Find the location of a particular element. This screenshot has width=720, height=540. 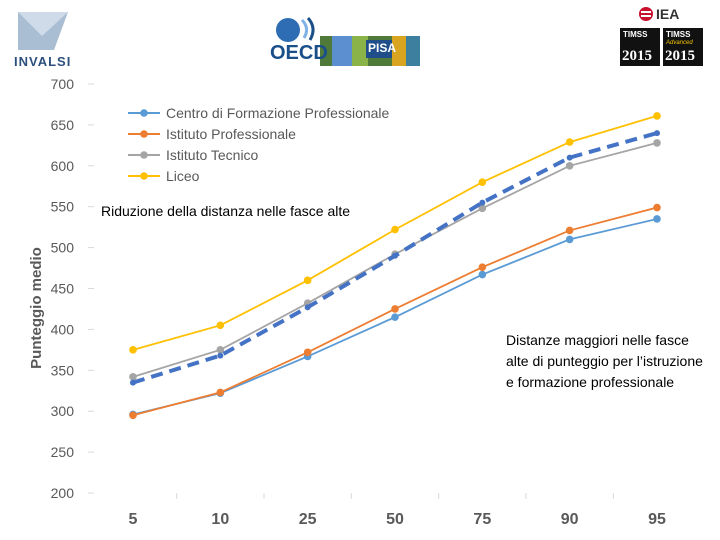

iea-logo: IEA is located at coordinates (673, 16).